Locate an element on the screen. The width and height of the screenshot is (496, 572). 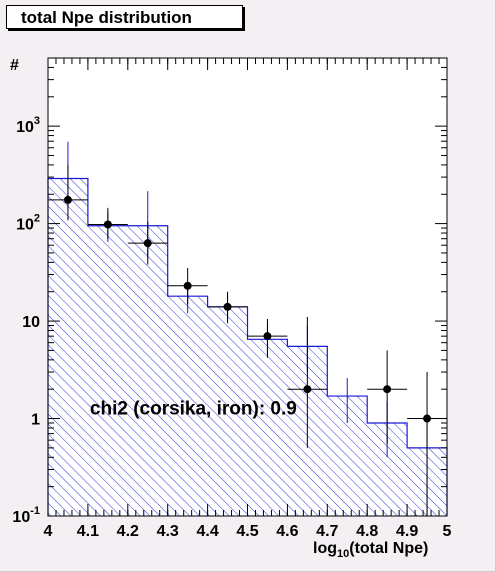
y-tick-label: 10 is located at coordinates (31, 322).